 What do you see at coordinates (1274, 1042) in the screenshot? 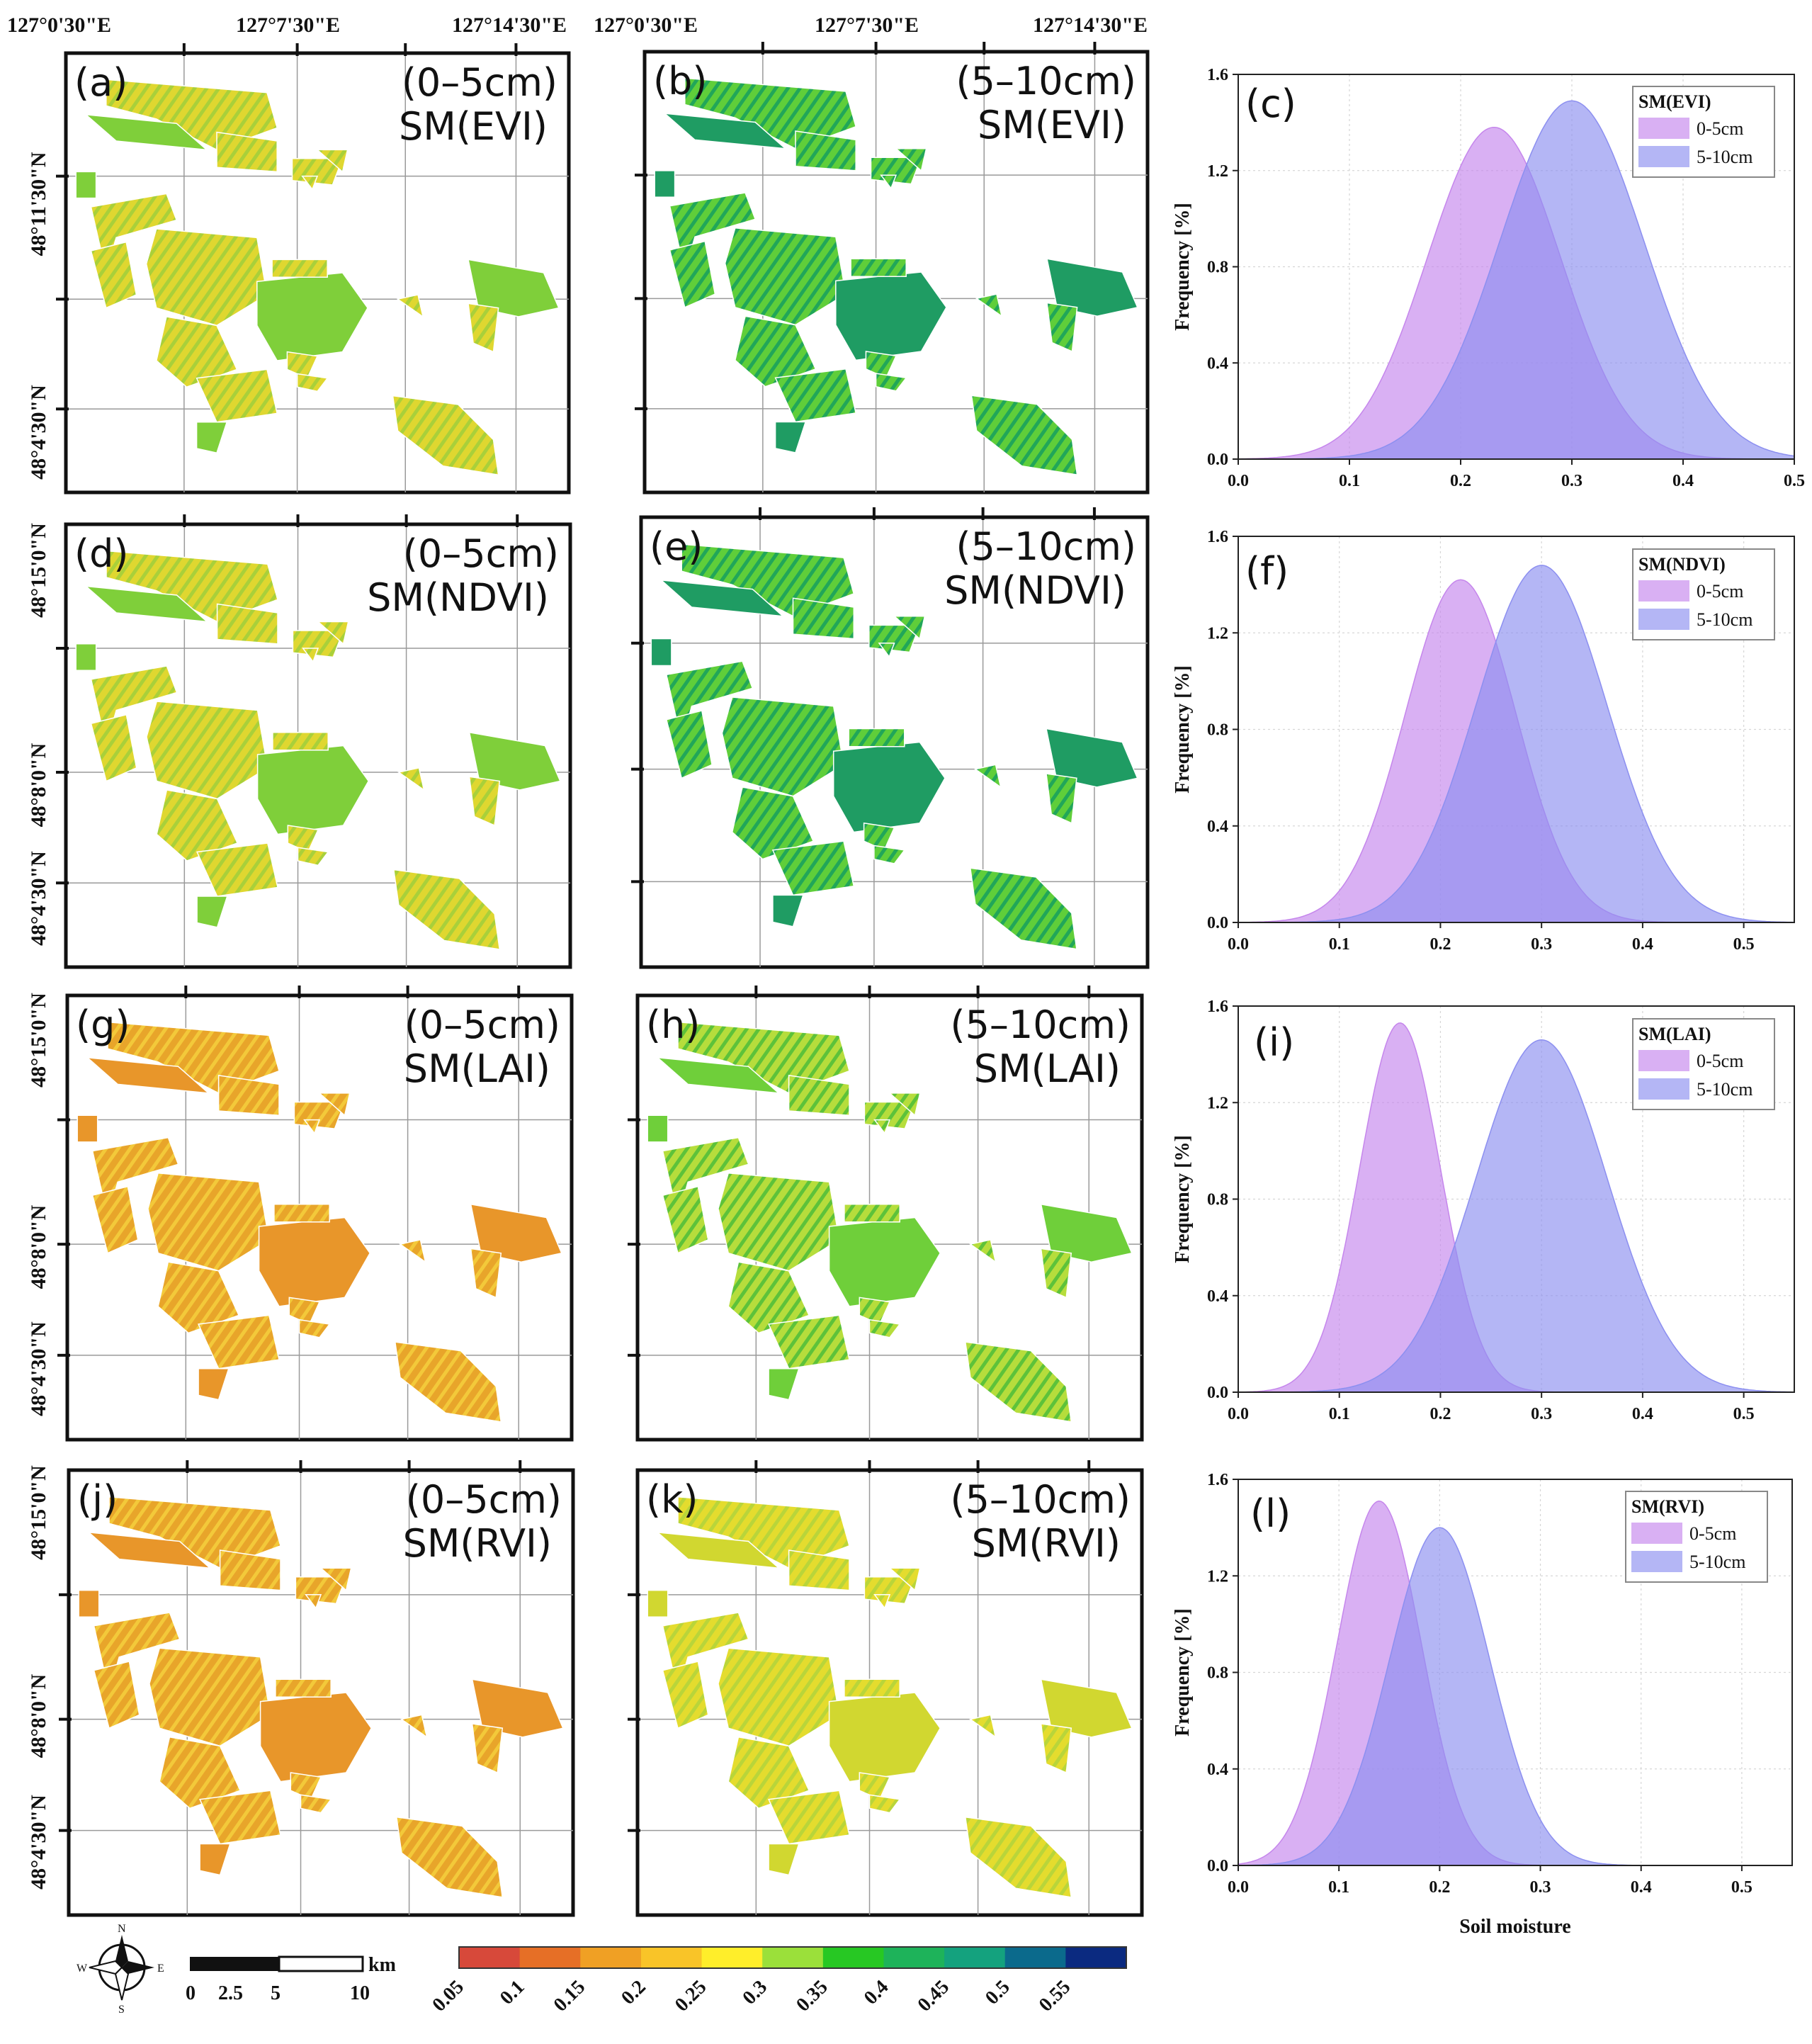
I see `chart-panel-letter: (i)` at bounding box center [1274, 1042].